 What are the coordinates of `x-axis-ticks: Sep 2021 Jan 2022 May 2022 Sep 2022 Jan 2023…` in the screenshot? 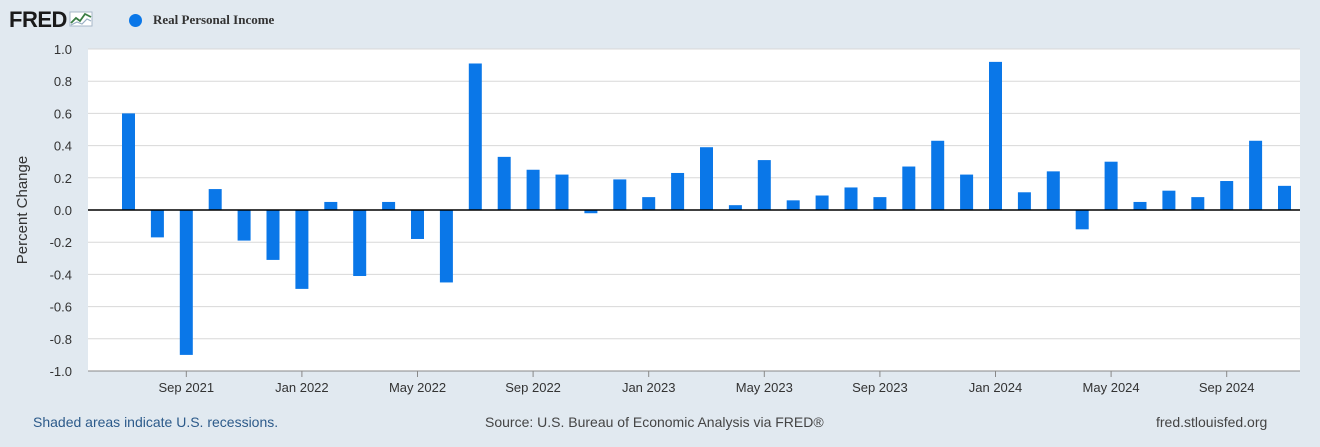 It's located at (706, 383).